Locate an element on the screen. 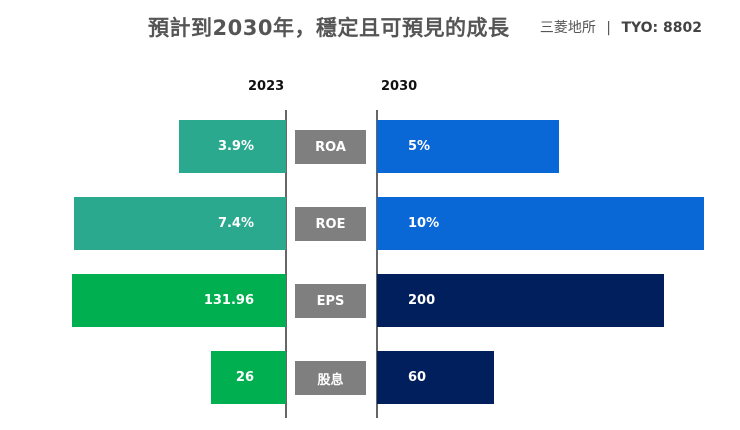  legend-2030: 2030 is located at coordinates (399, 86).